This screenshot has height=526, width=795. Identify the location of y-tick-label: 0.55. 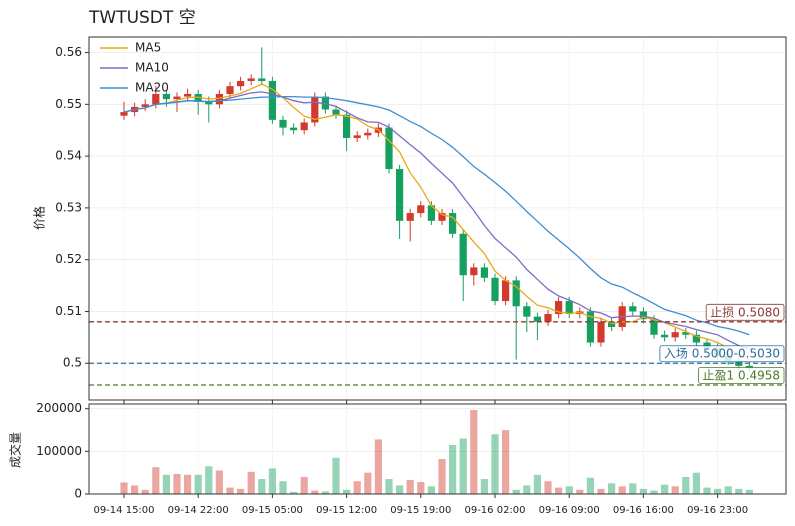
(68, 104).